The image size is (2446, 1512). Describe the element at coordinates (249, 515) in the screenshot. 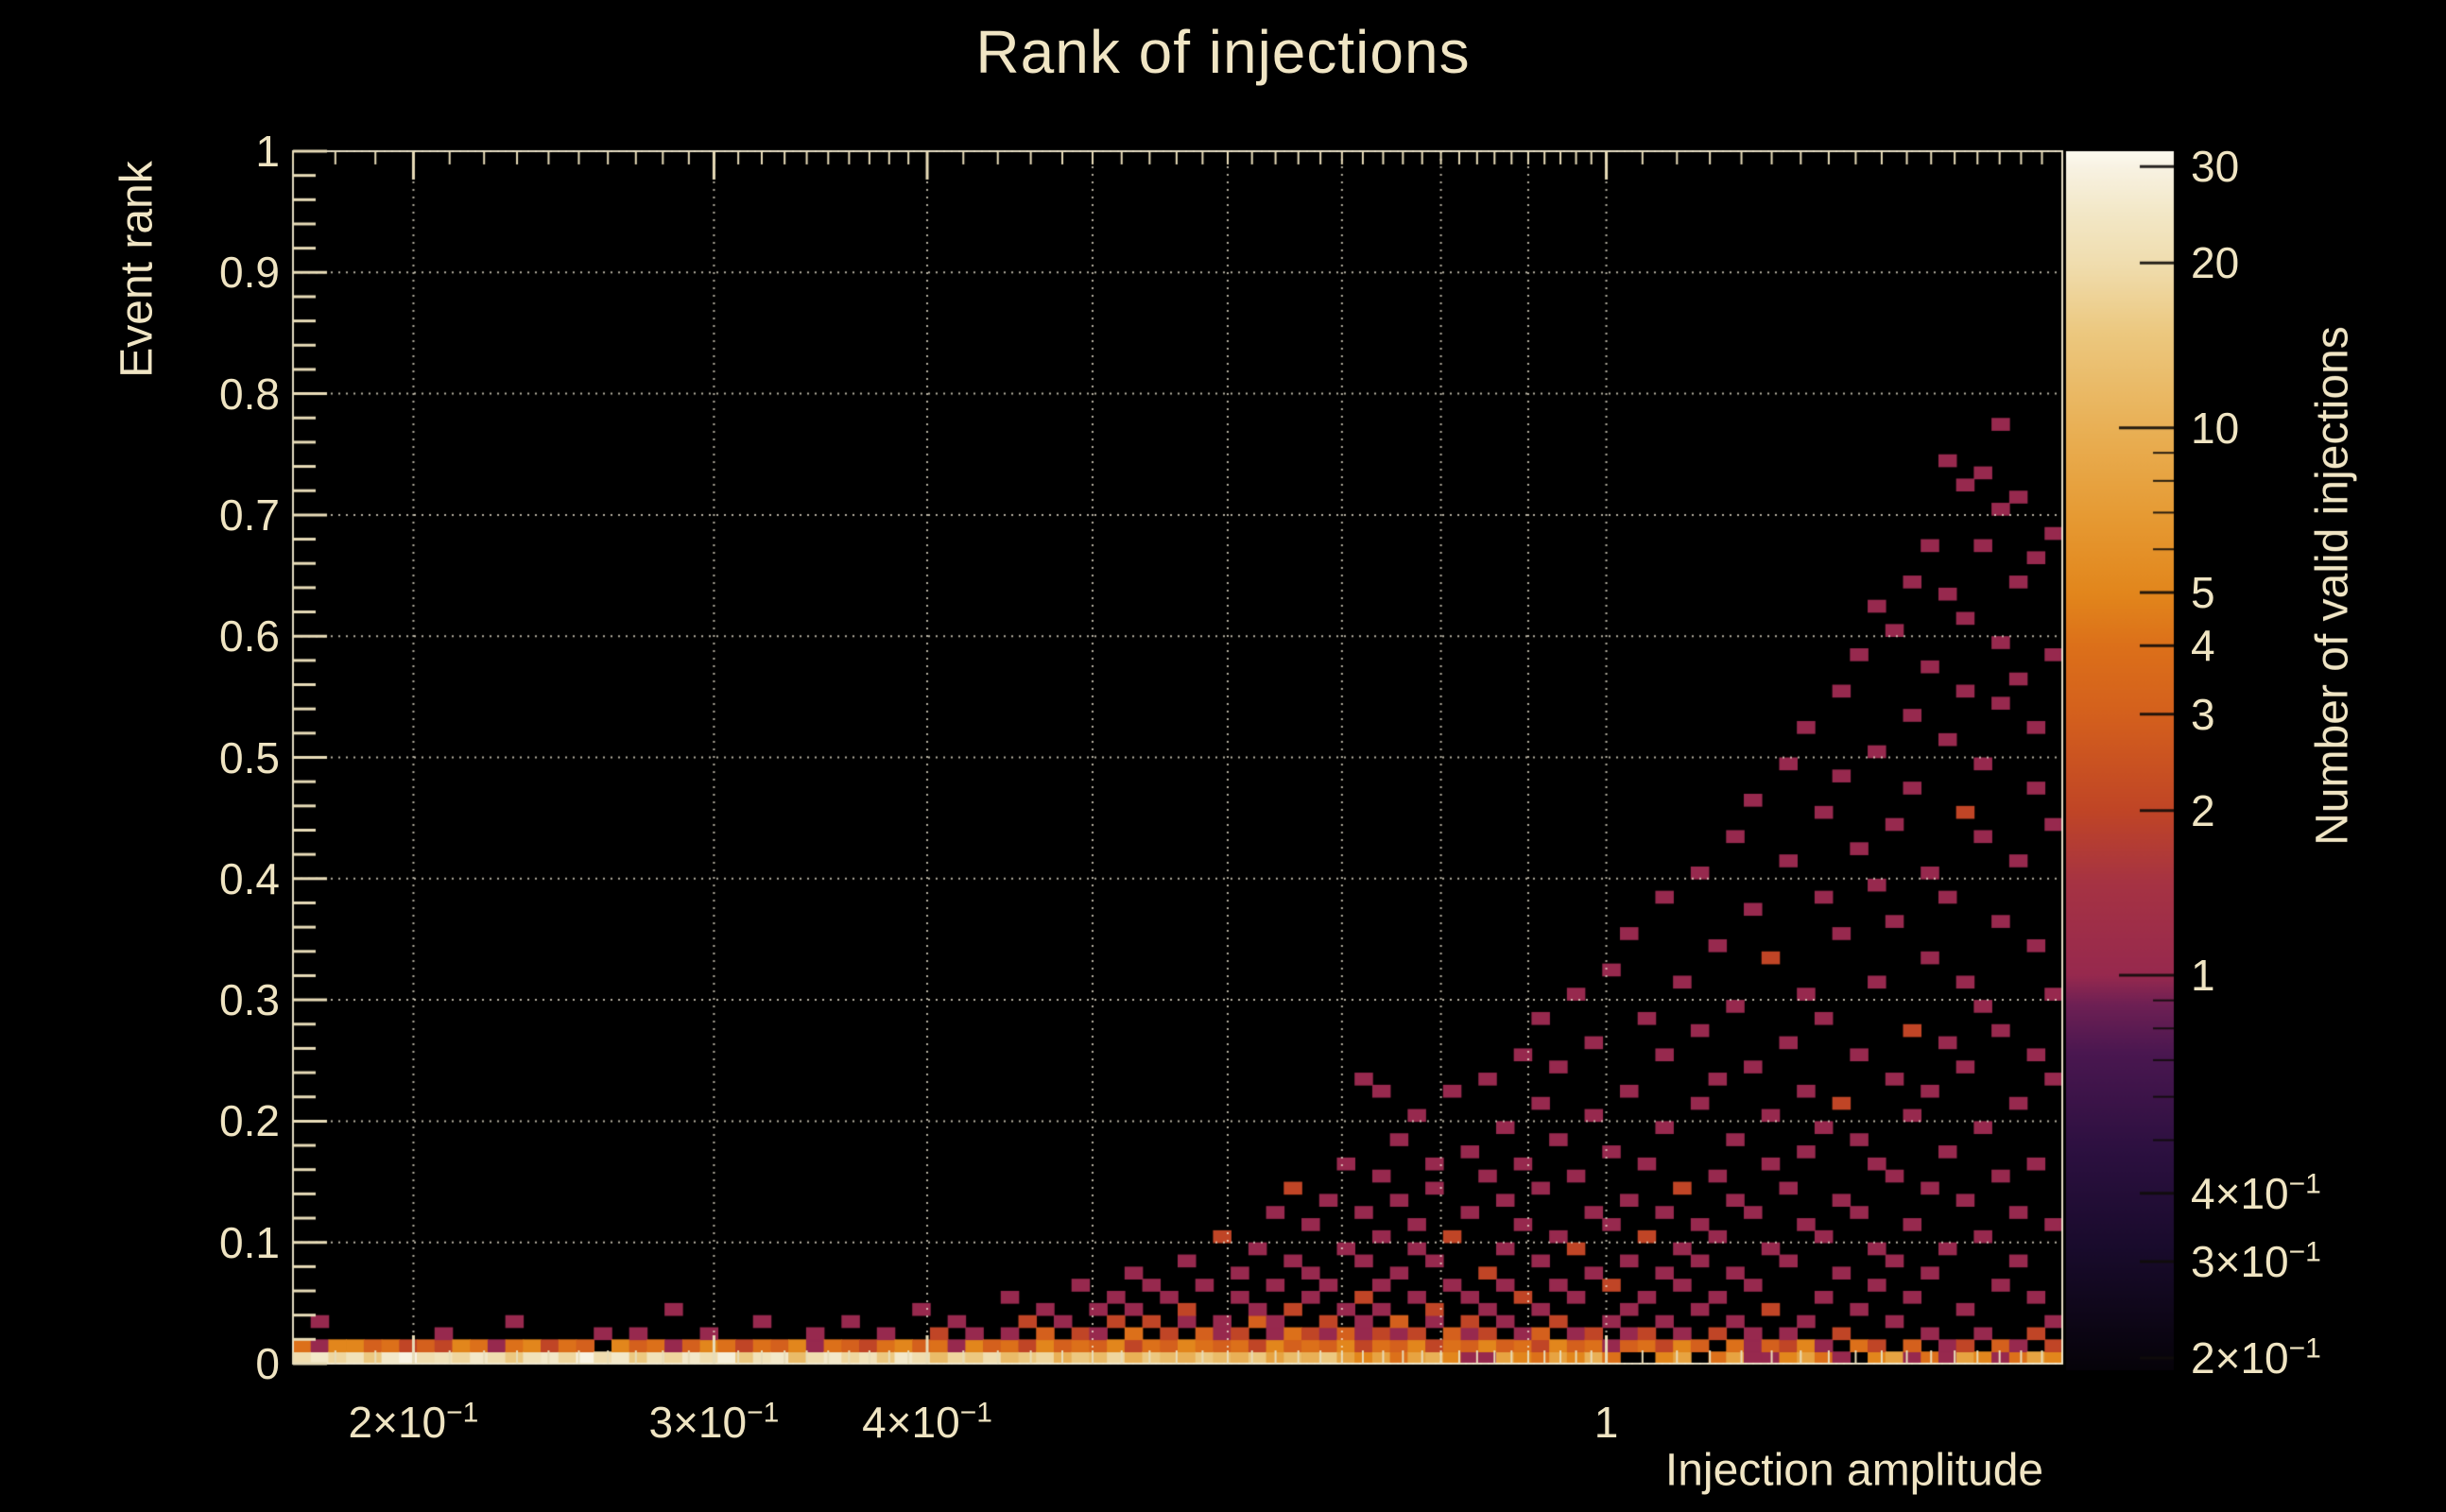

I see `y-tick-label: 0.7` at that location.